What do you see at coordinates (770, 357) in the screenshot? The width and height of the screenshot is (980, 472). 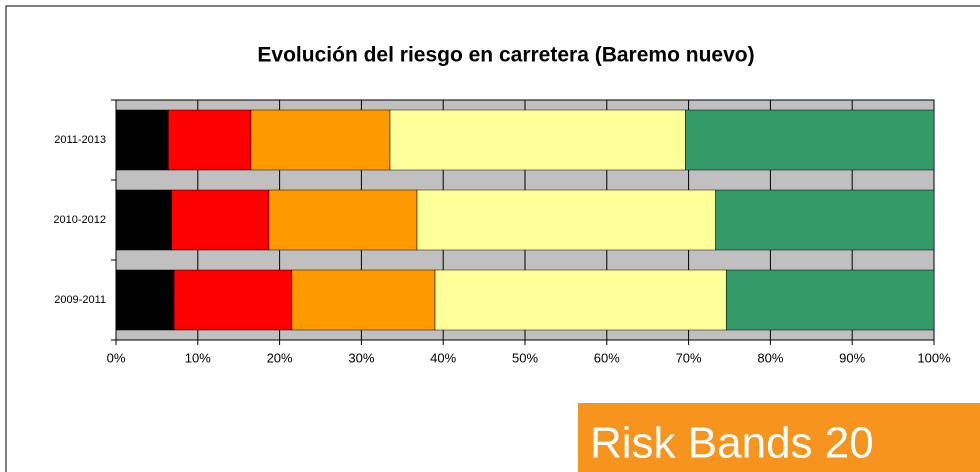 I see `x-tick-label: 80%` at bounding box center [770, 357].